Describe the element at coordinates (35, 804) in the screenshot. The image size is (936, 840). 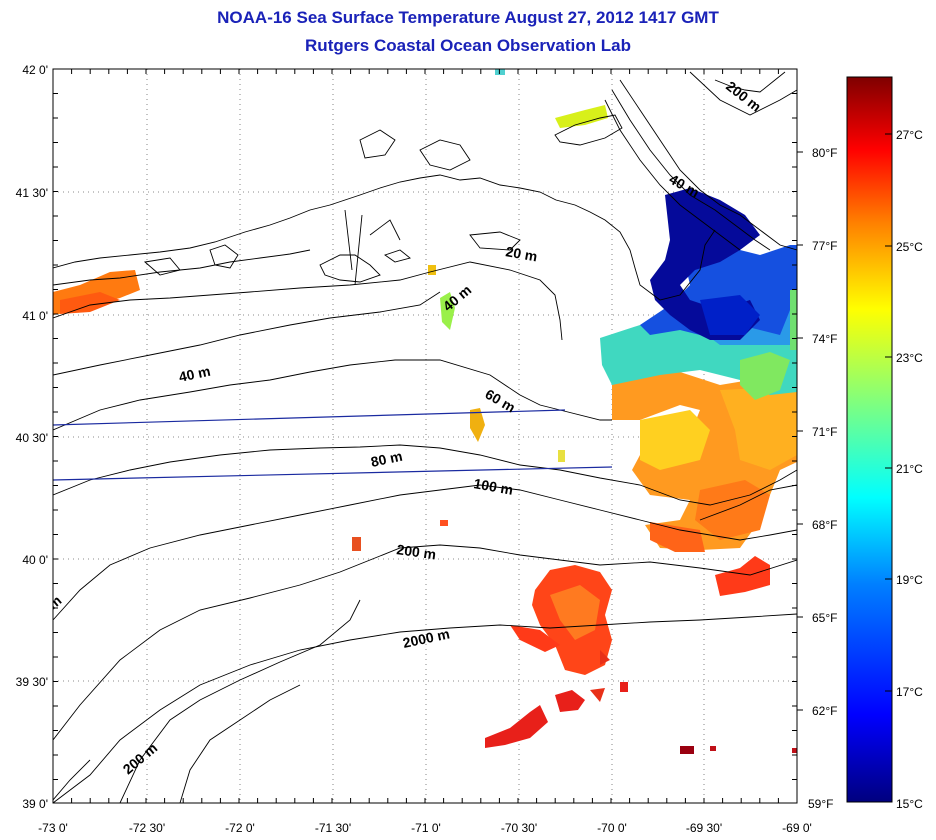
I see `lat-label: 39 0'` at that location.